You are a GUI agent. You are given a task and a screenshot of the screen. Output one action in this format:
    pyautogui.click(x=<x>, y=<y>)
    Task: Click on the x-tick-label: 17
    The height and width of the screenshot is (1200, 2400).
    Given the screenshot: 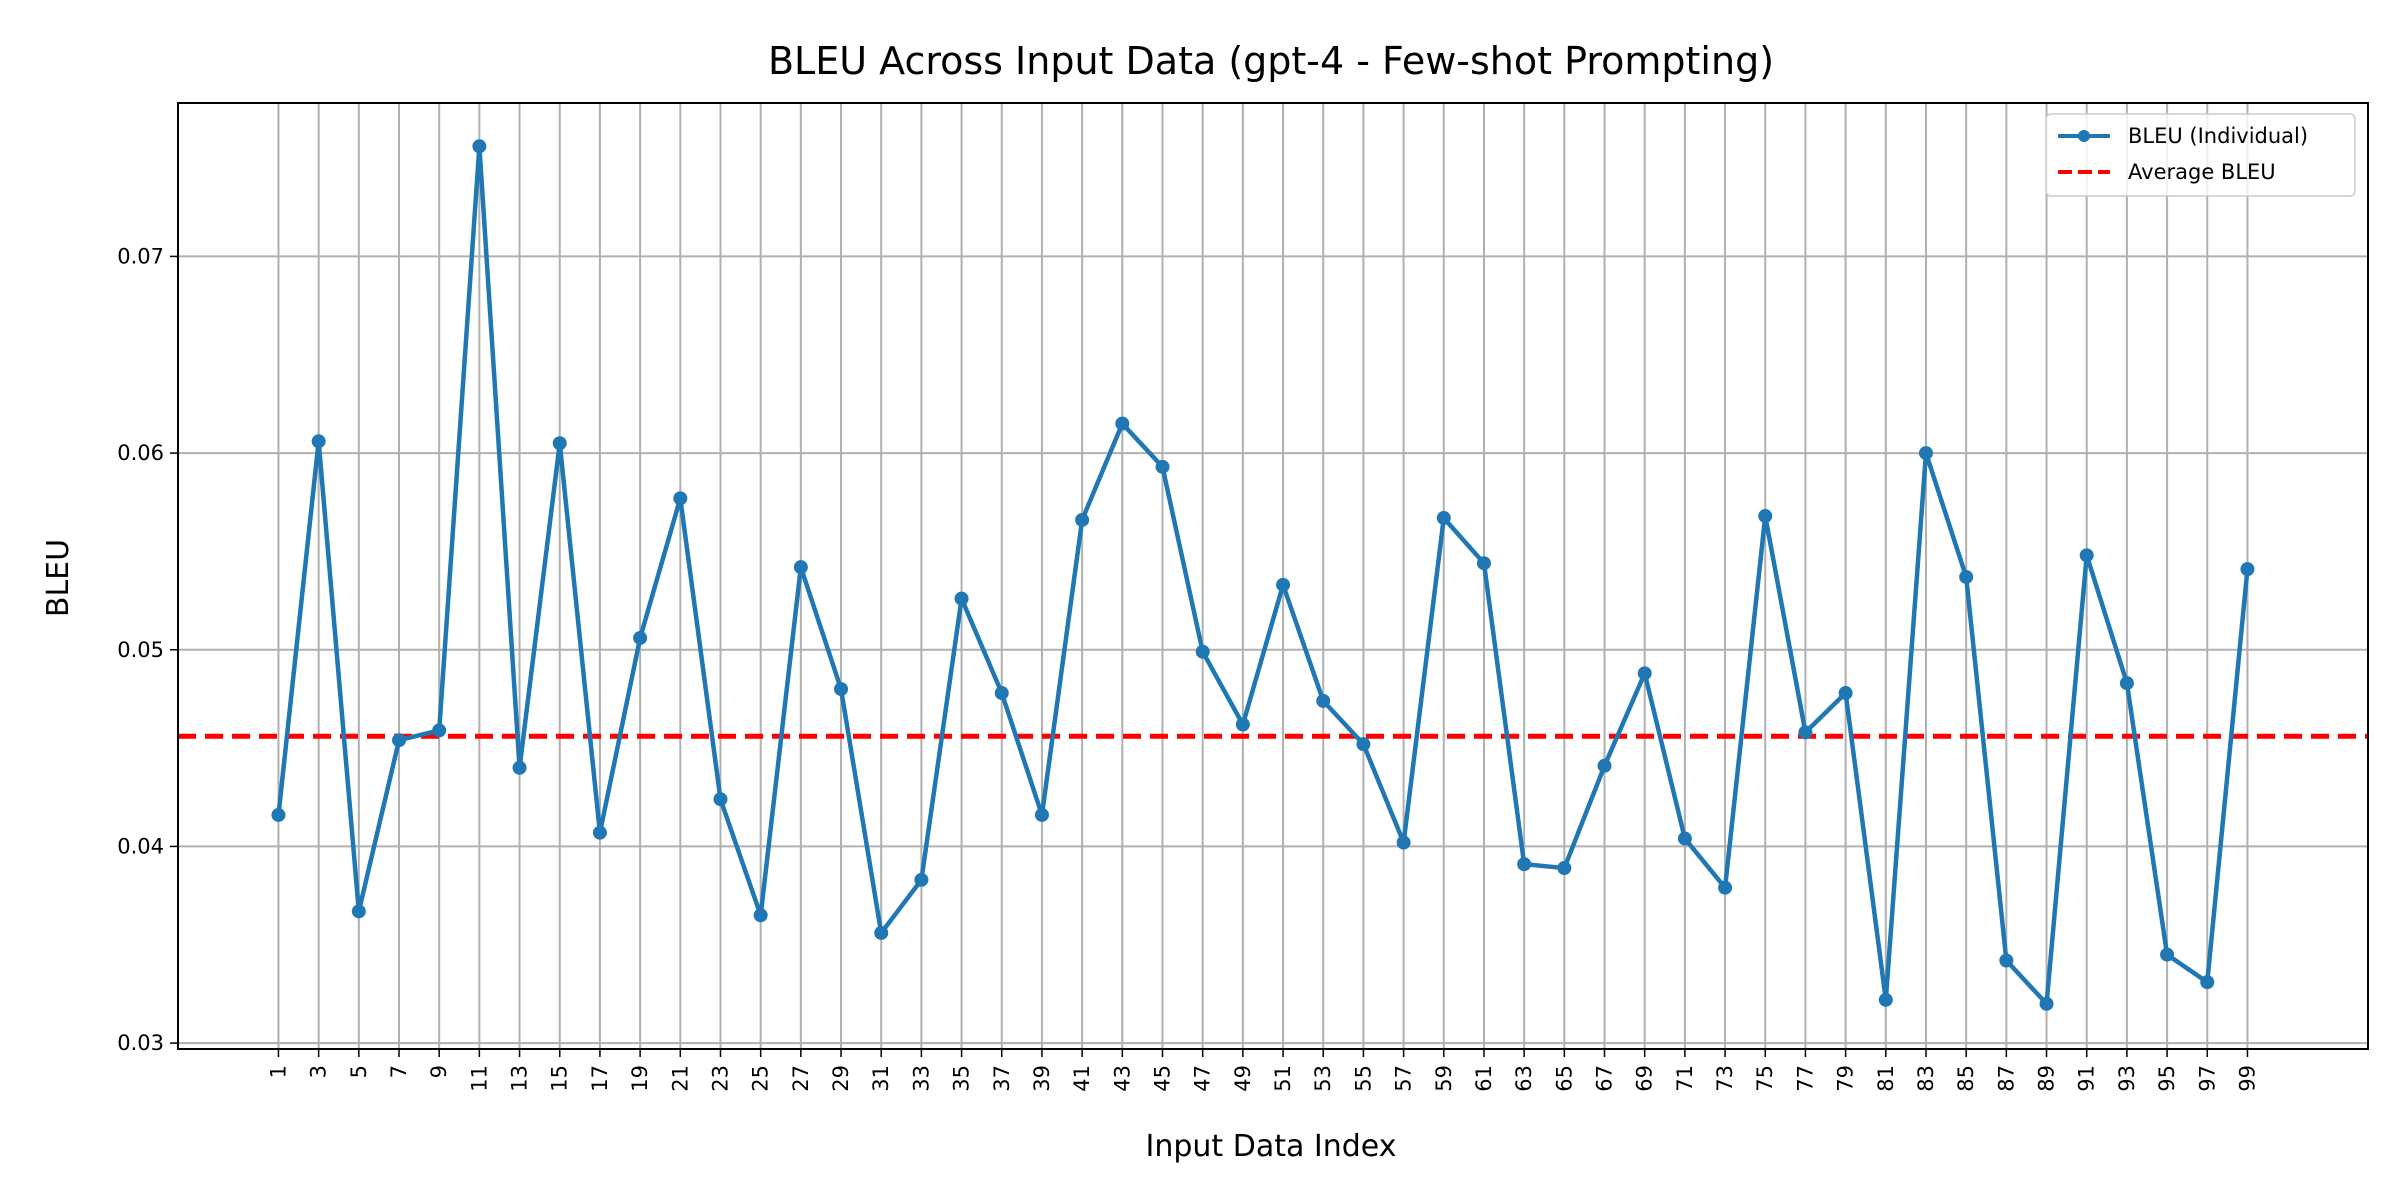 What is the action you would take?
    pyautogui.click(x=600, y=1078)
    